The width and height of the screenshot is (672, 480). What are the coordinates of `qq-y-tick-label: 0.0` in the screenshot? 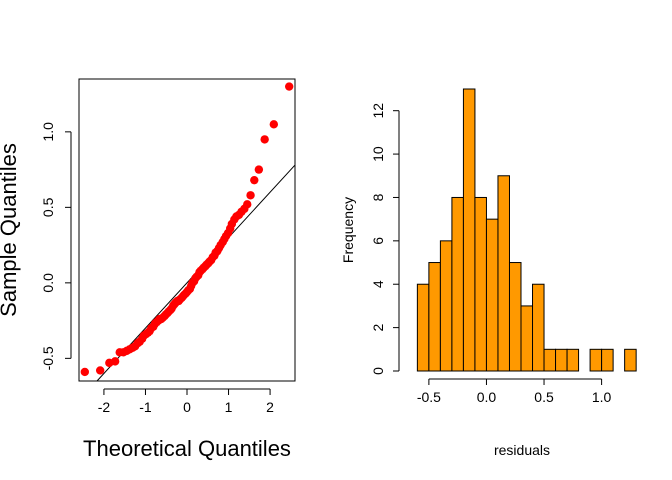 It's located at (48, 283).